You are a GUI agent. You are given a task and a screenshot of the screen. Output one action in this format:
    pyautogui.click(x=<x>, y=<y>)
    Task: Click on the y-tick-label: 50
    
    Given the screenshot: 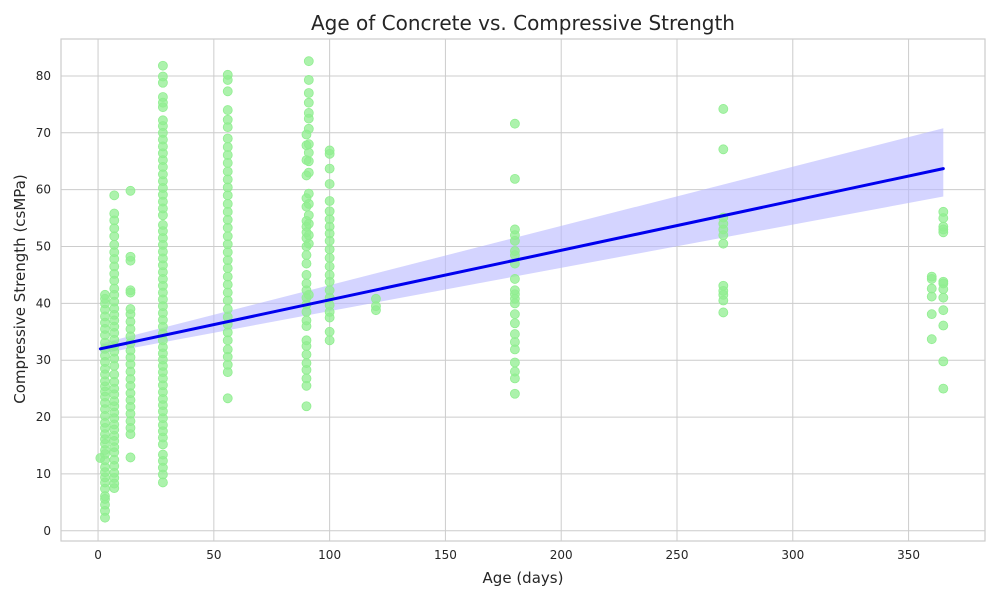 What is the action you would take?
    pyautogui.click(x=43, y=247)
    